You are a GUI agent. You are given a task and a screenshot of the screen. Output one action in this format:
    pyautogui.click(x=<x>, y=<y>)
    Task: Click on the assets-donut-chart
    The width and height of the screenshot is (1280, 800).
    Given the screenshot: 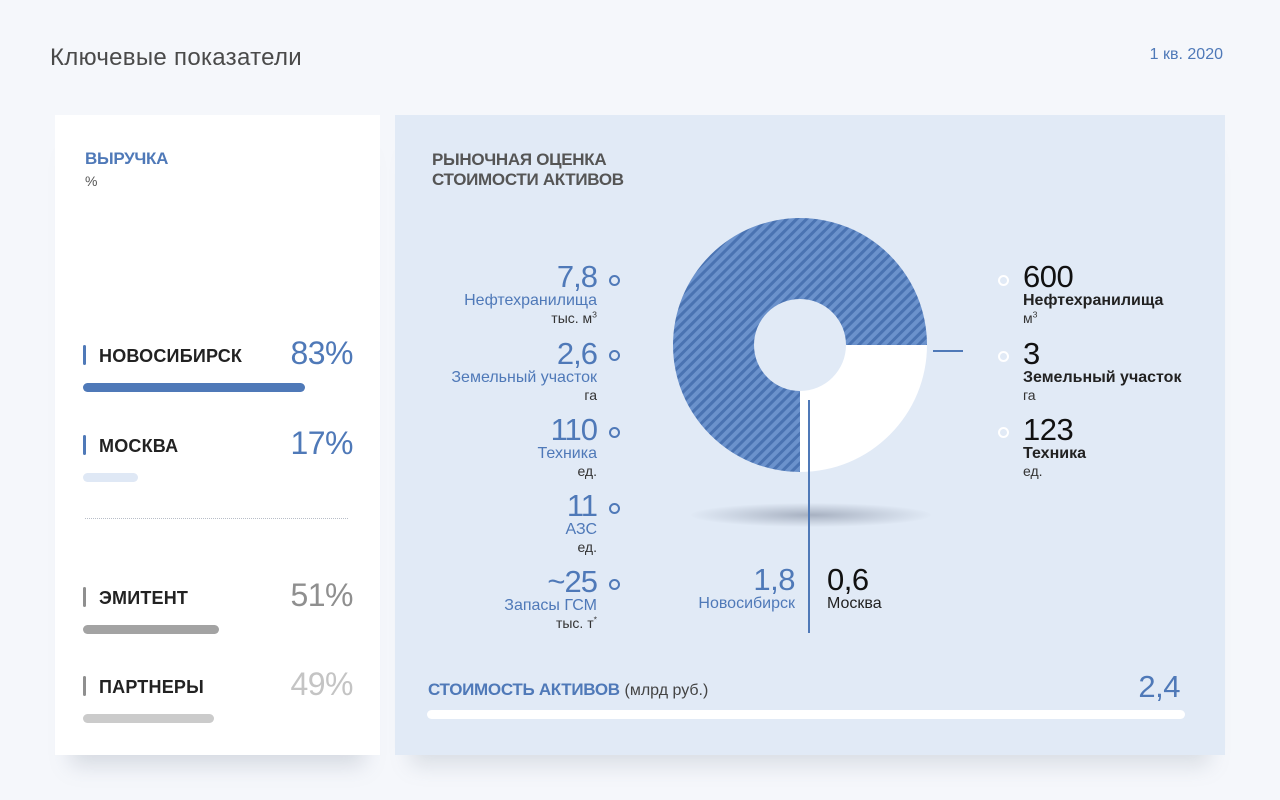 What is the action you would take?
    pyautogui.click(x=800, y=345)
    